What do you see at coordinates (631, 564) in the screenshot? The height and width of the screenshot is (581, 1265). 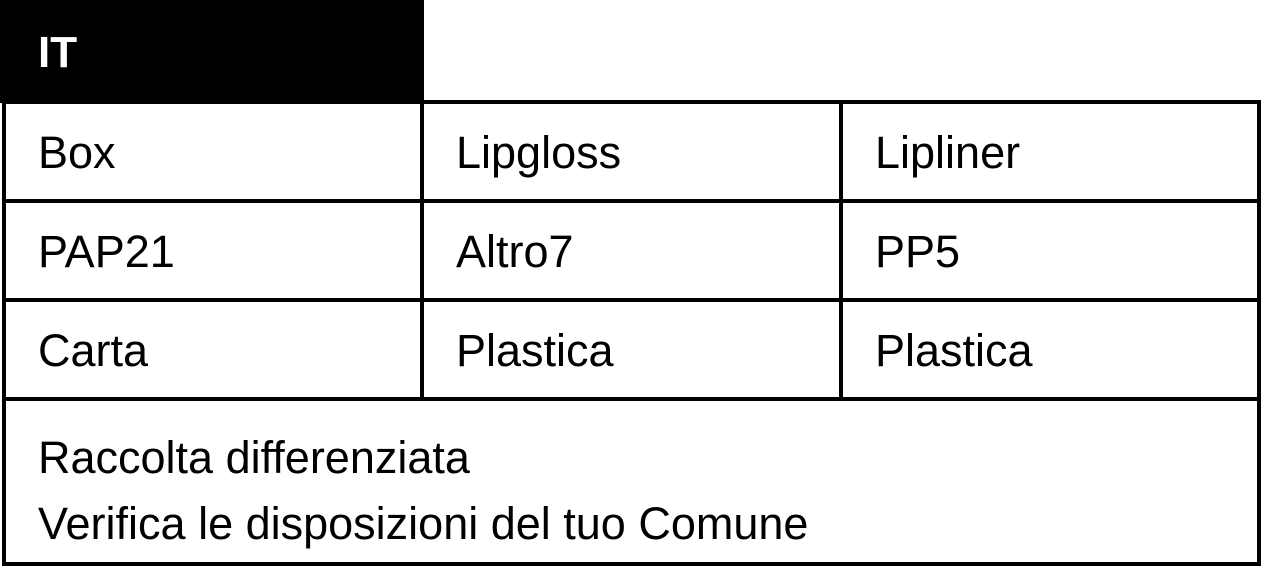 I see `table-border-bottom` at bounding box center [631, 564].